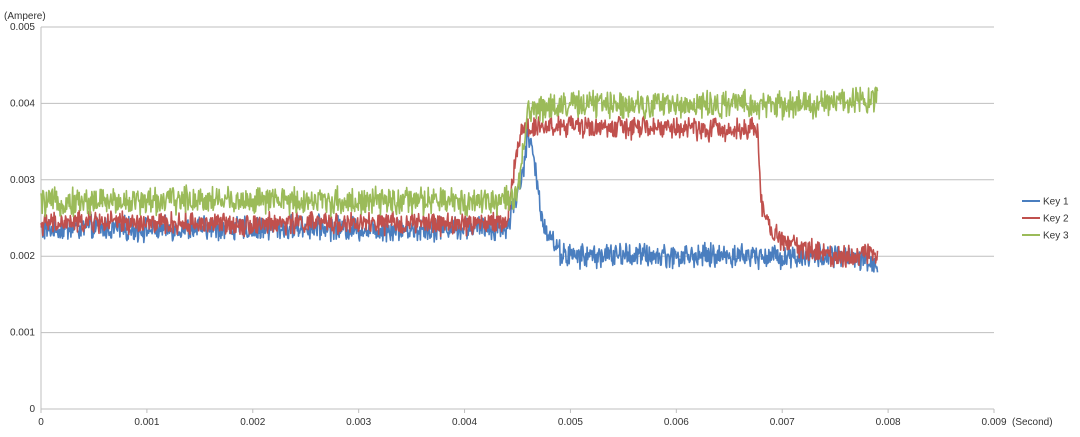 The image size is (1080, 437). Describe the element at coordinates (22, 256) in the screenshot. I see `y-tick-label: 0.002` at that location.